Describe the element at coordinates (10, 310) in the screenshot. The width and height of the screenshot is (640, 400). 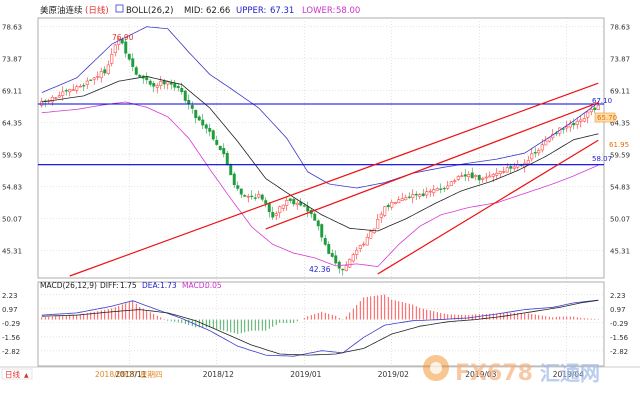
I see `macd-y-tick-label-left: 0.97` at that location.